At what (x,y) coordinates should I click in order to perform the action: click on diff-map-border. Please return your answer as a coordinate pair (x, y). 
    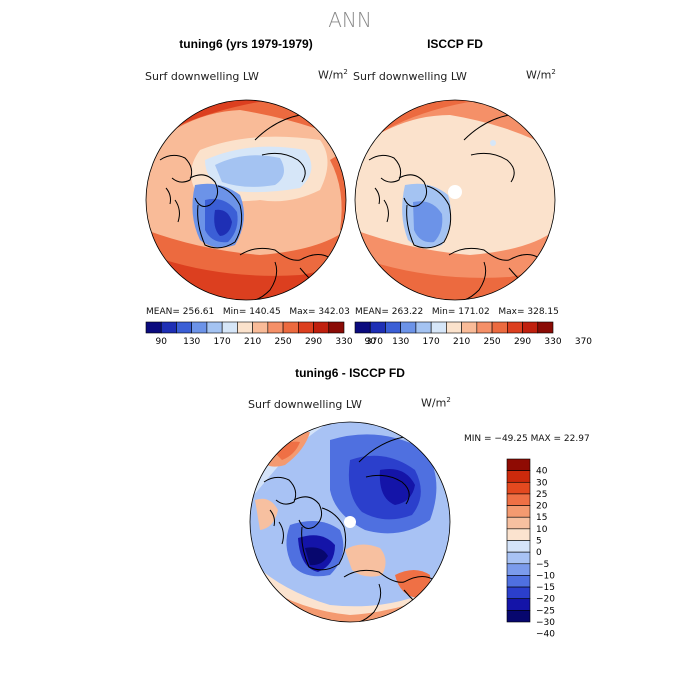
    Looking at the image, I should click on (350, 522).